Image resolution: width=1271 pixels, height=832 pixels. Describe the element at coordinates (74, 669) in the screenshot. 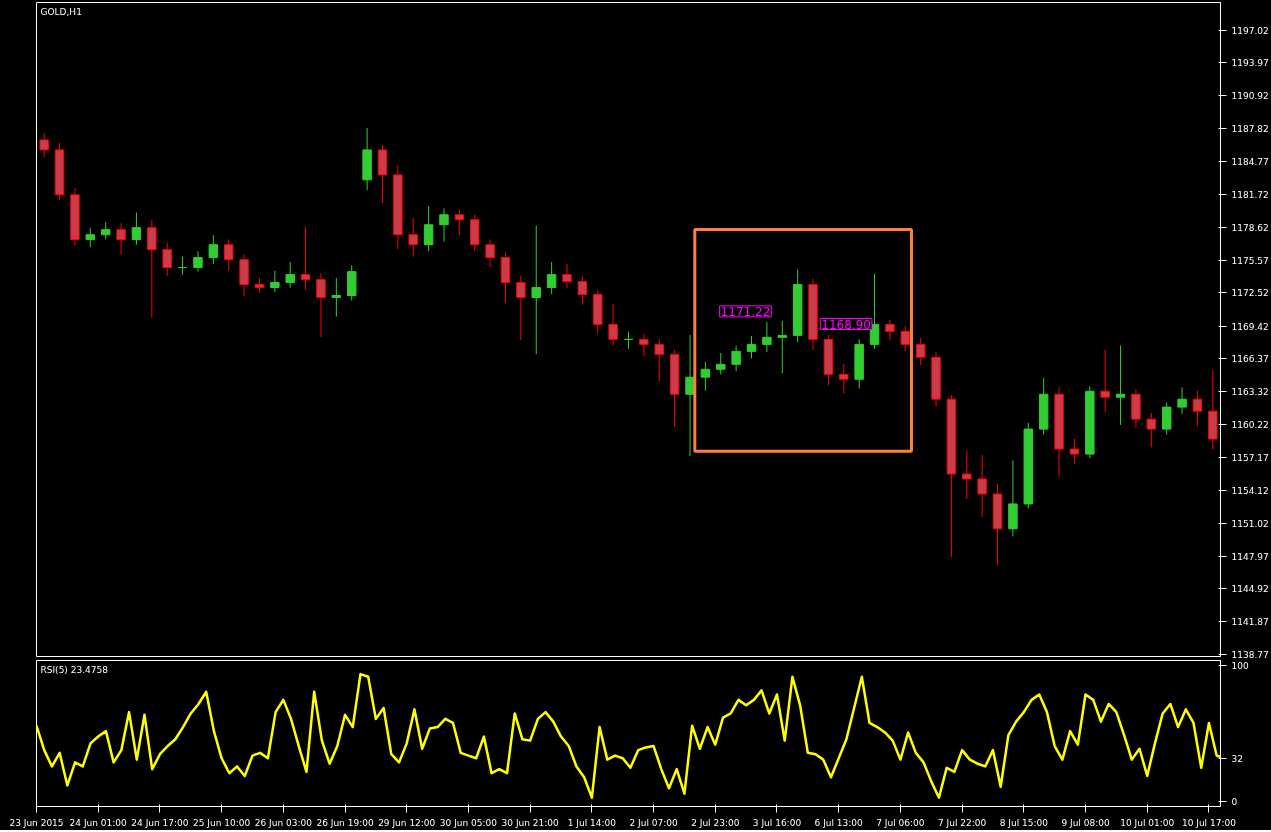

I see `text: RSI(5) 23.4758` at that location.